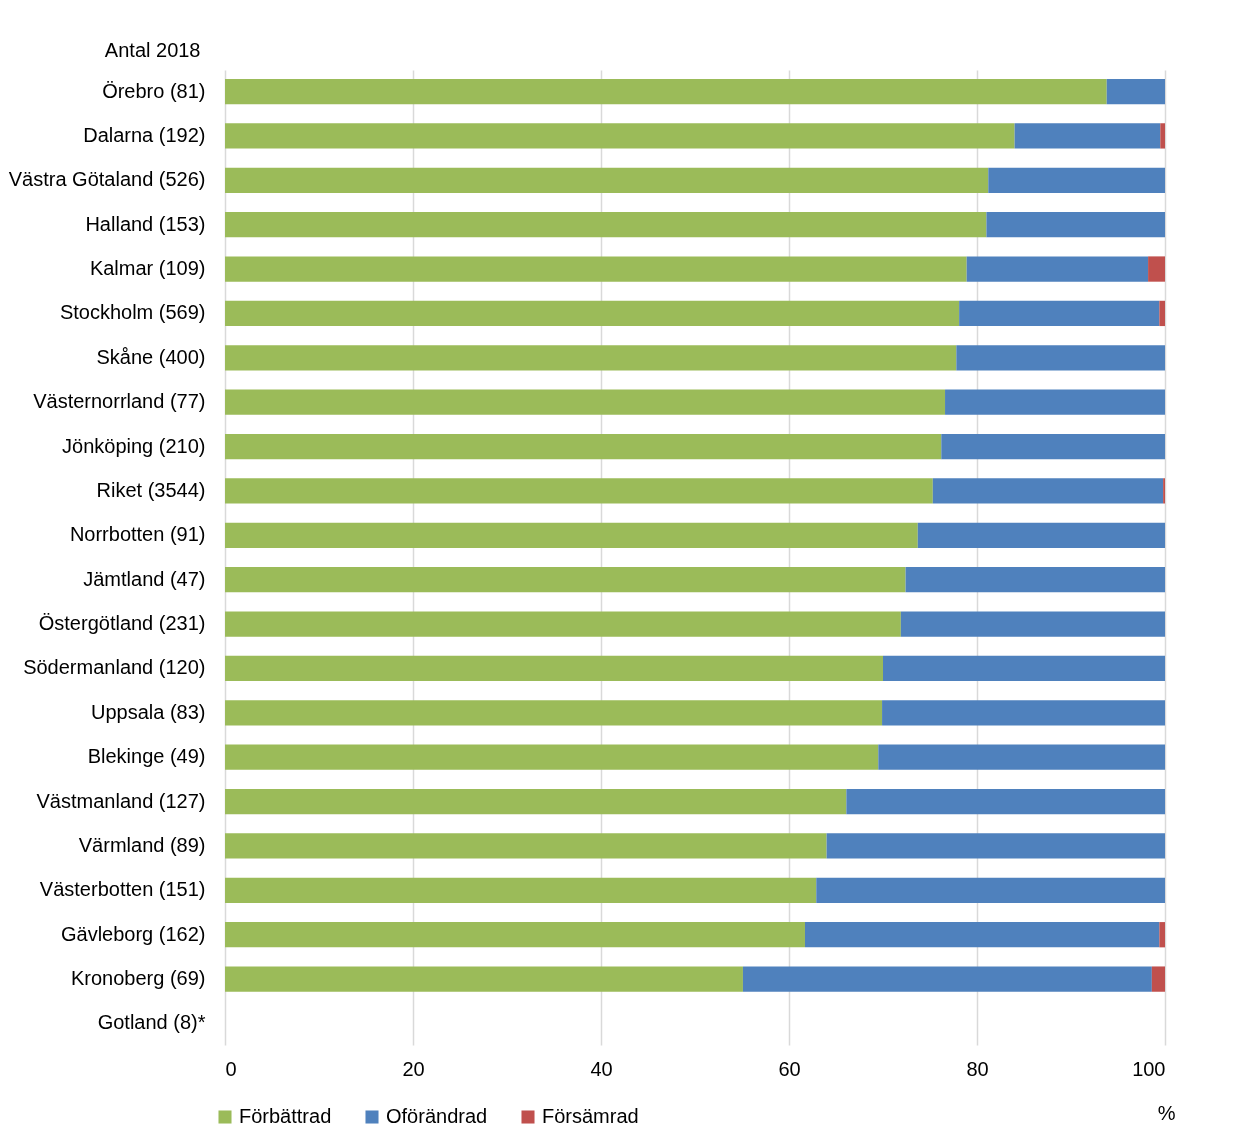 This screenshot has height=1133, width=1244. Describe the element at coordinates (1166, 1112) in the screenshot. I see `x-axis-title: %` at that location.